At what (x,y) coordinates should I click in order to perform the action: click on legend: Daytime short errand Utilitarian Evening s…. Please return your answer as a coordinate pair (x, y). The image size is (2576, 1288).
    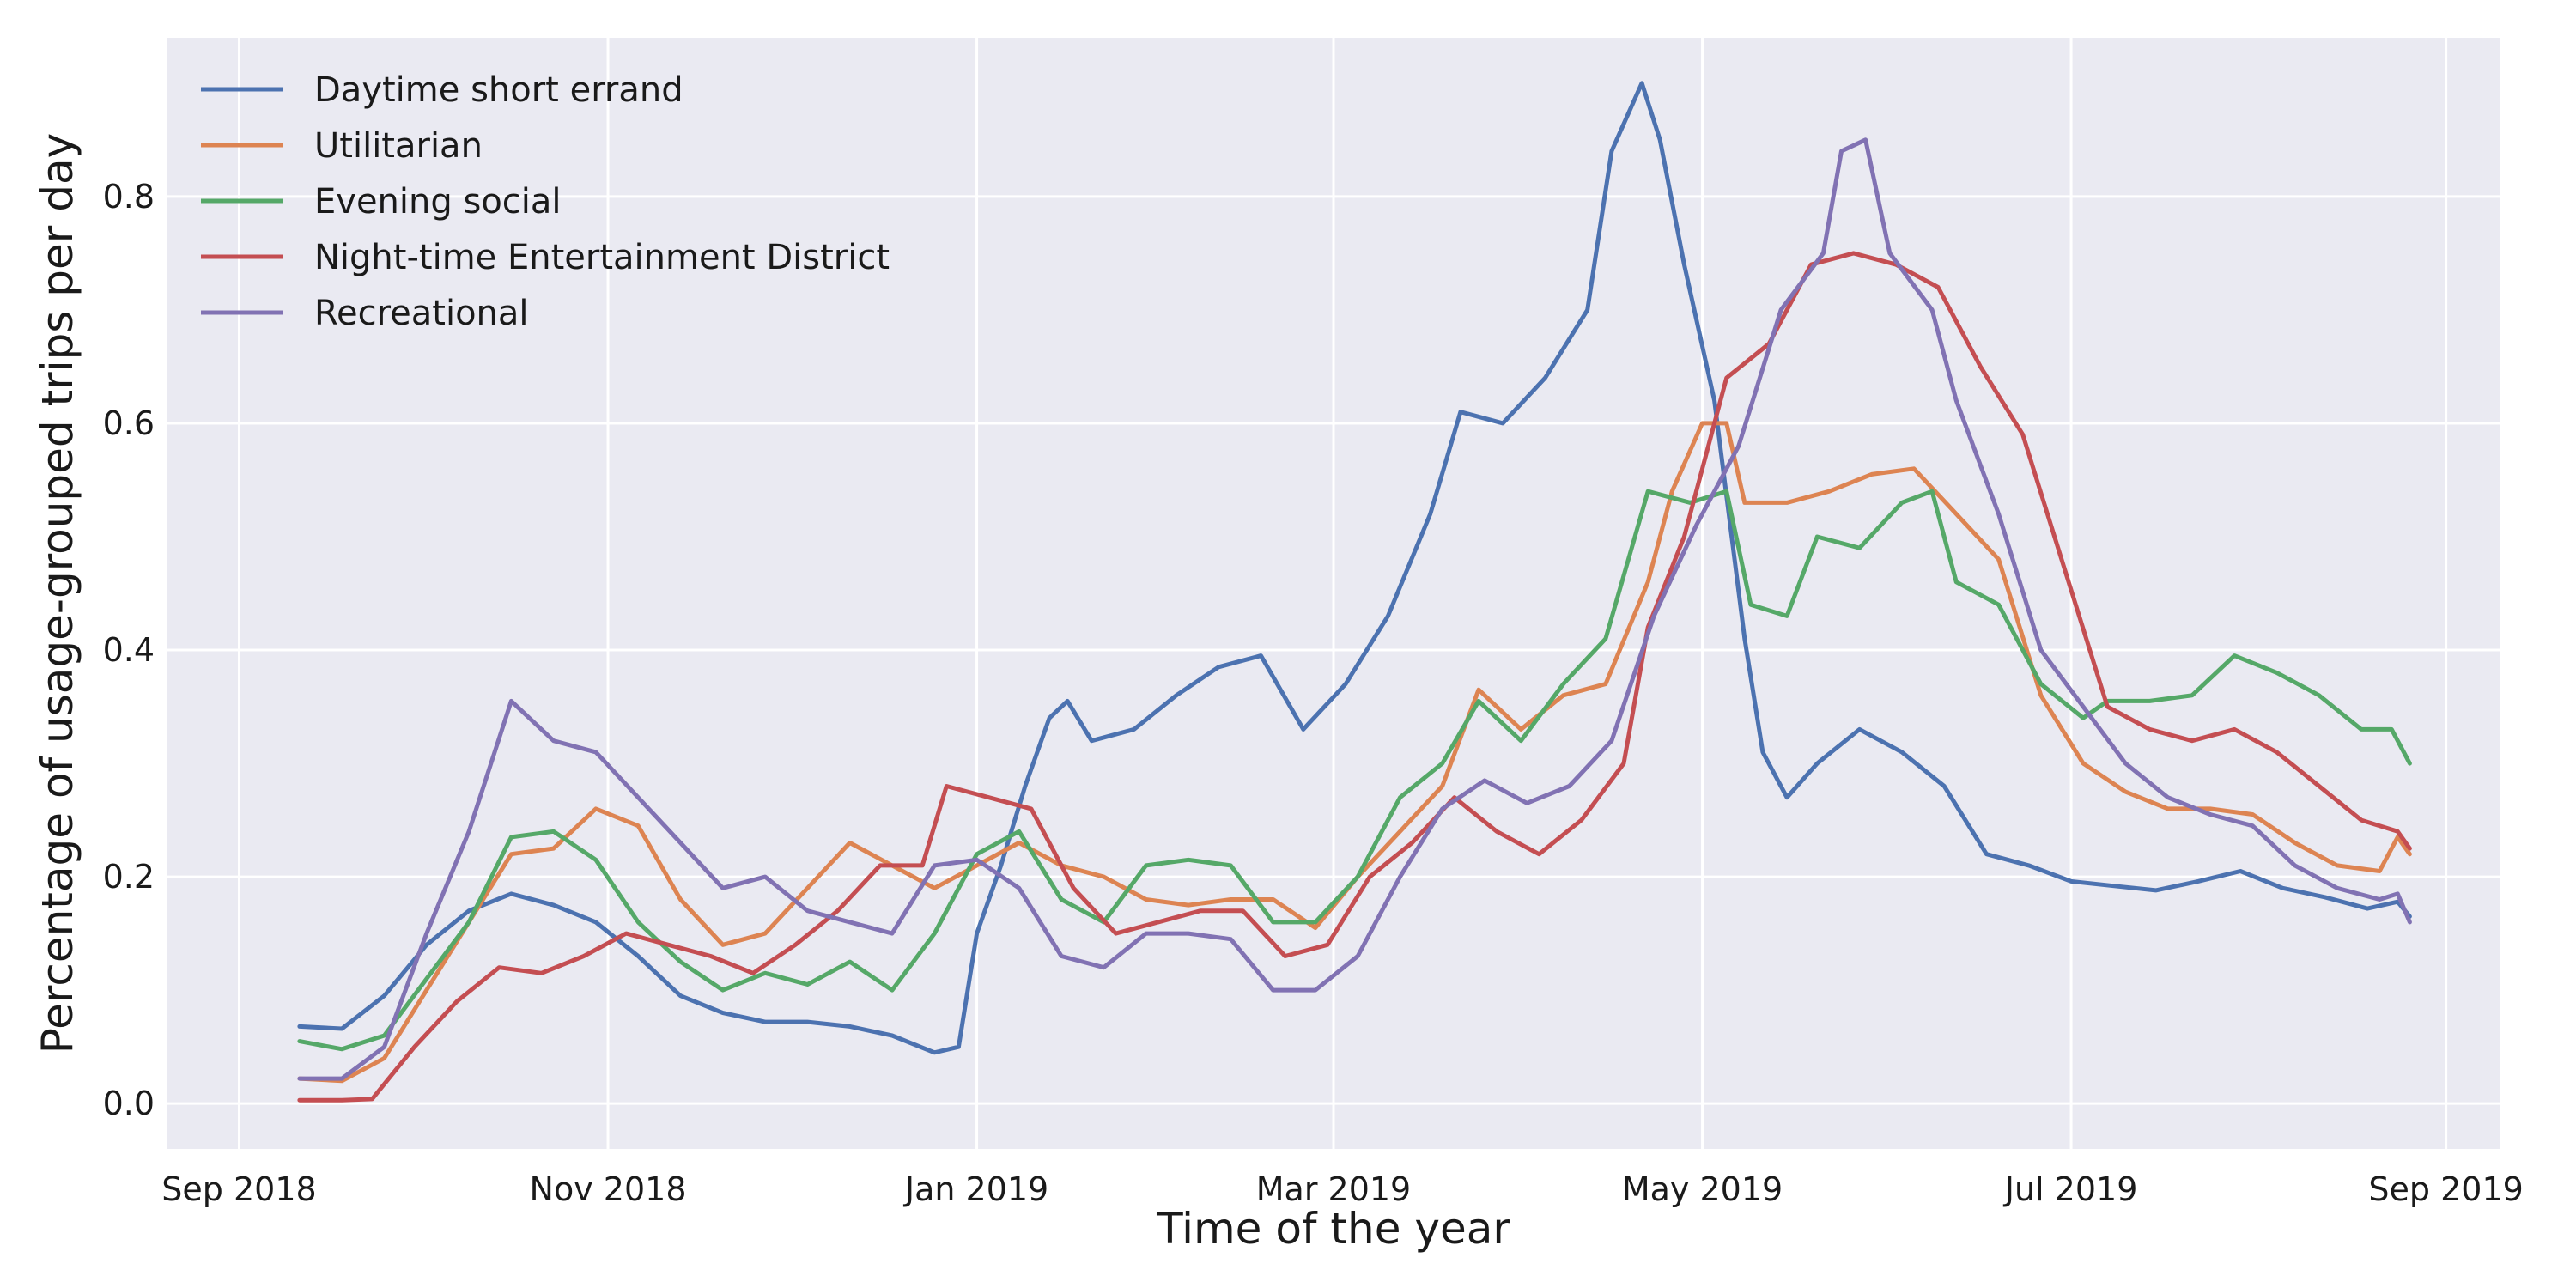
    Looking at the image, I should click on (545, 202).